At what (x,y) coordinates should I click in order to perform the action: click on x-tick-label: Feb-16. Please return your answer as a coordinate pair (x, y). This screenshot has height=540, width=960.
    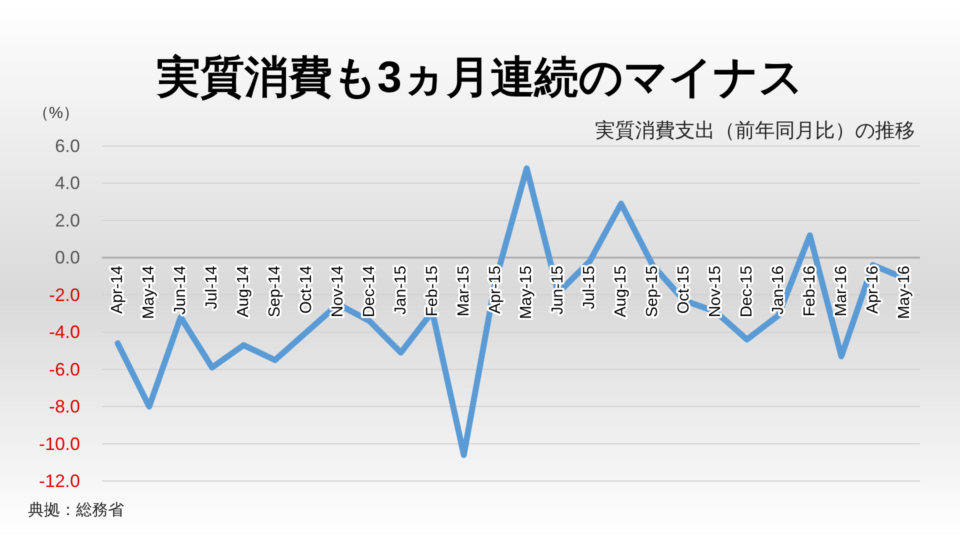
    Looking at the image, I should click on (809, 291).